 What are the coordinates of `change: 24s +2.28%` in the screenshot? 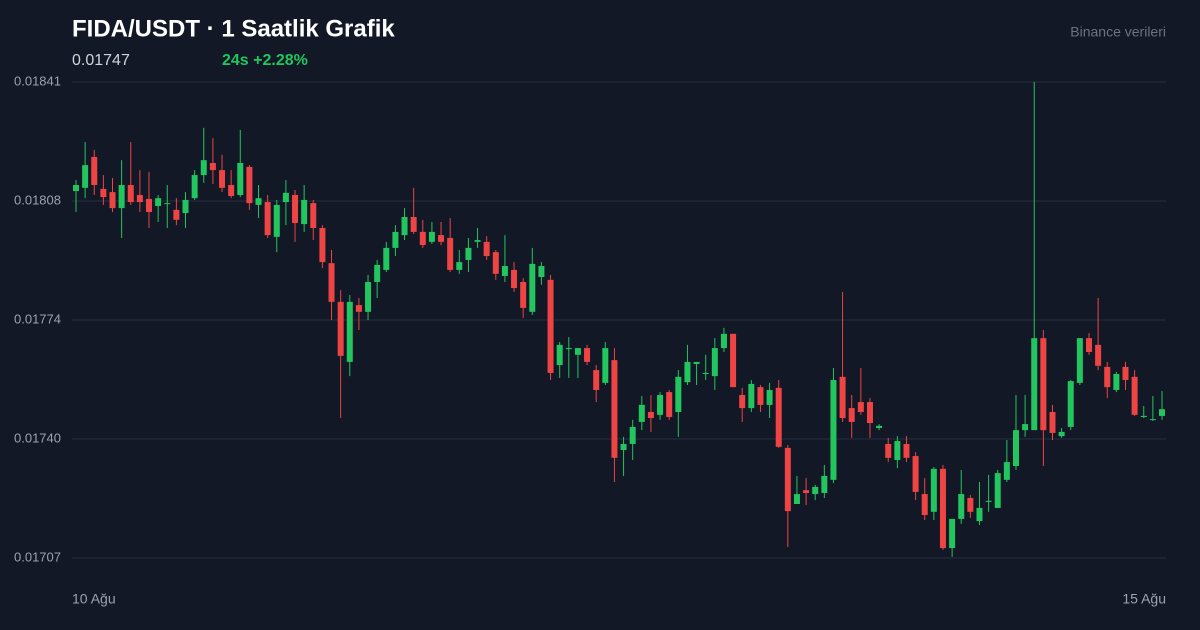 It's located at (265, 60).